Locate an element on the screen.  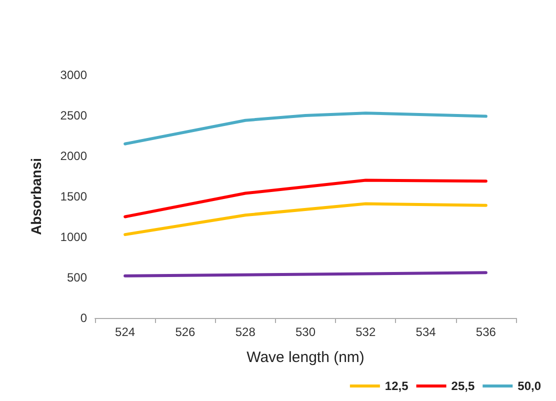
y-tick-label: 1500 is located at coordinates (74, 197).